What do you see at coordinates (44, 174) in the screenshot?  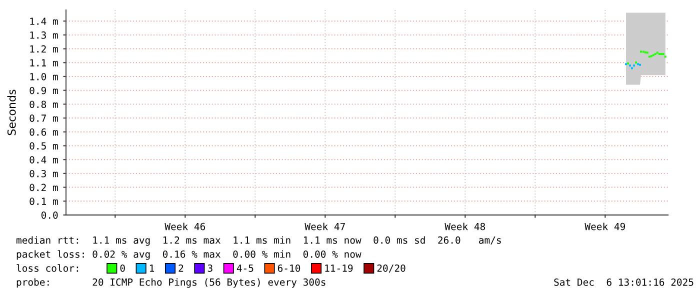 I see `y-tick-label: 0.3 m` at bounding box center [44, 174].